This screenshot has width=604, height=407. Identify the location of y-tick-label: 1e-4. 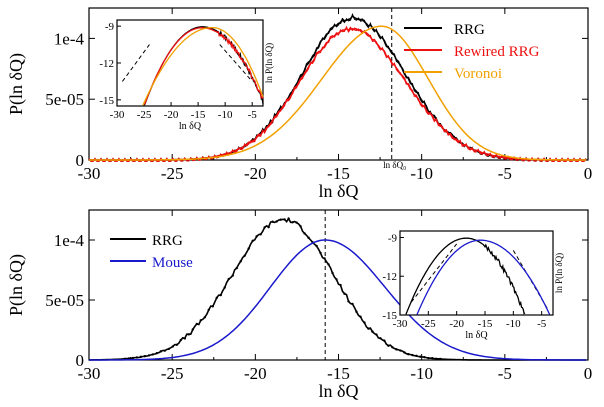
(69, 38).